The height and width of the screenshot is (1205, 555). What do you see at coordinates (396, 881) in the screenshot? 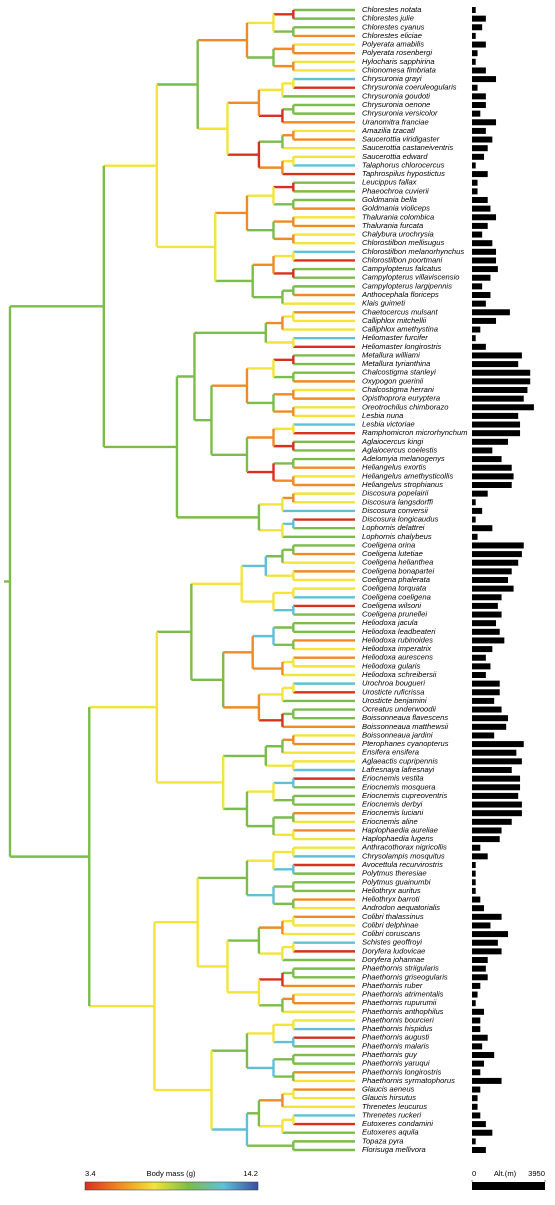
I see `species-label: Polytmus guainumbi` at bounding box center [396, 881].